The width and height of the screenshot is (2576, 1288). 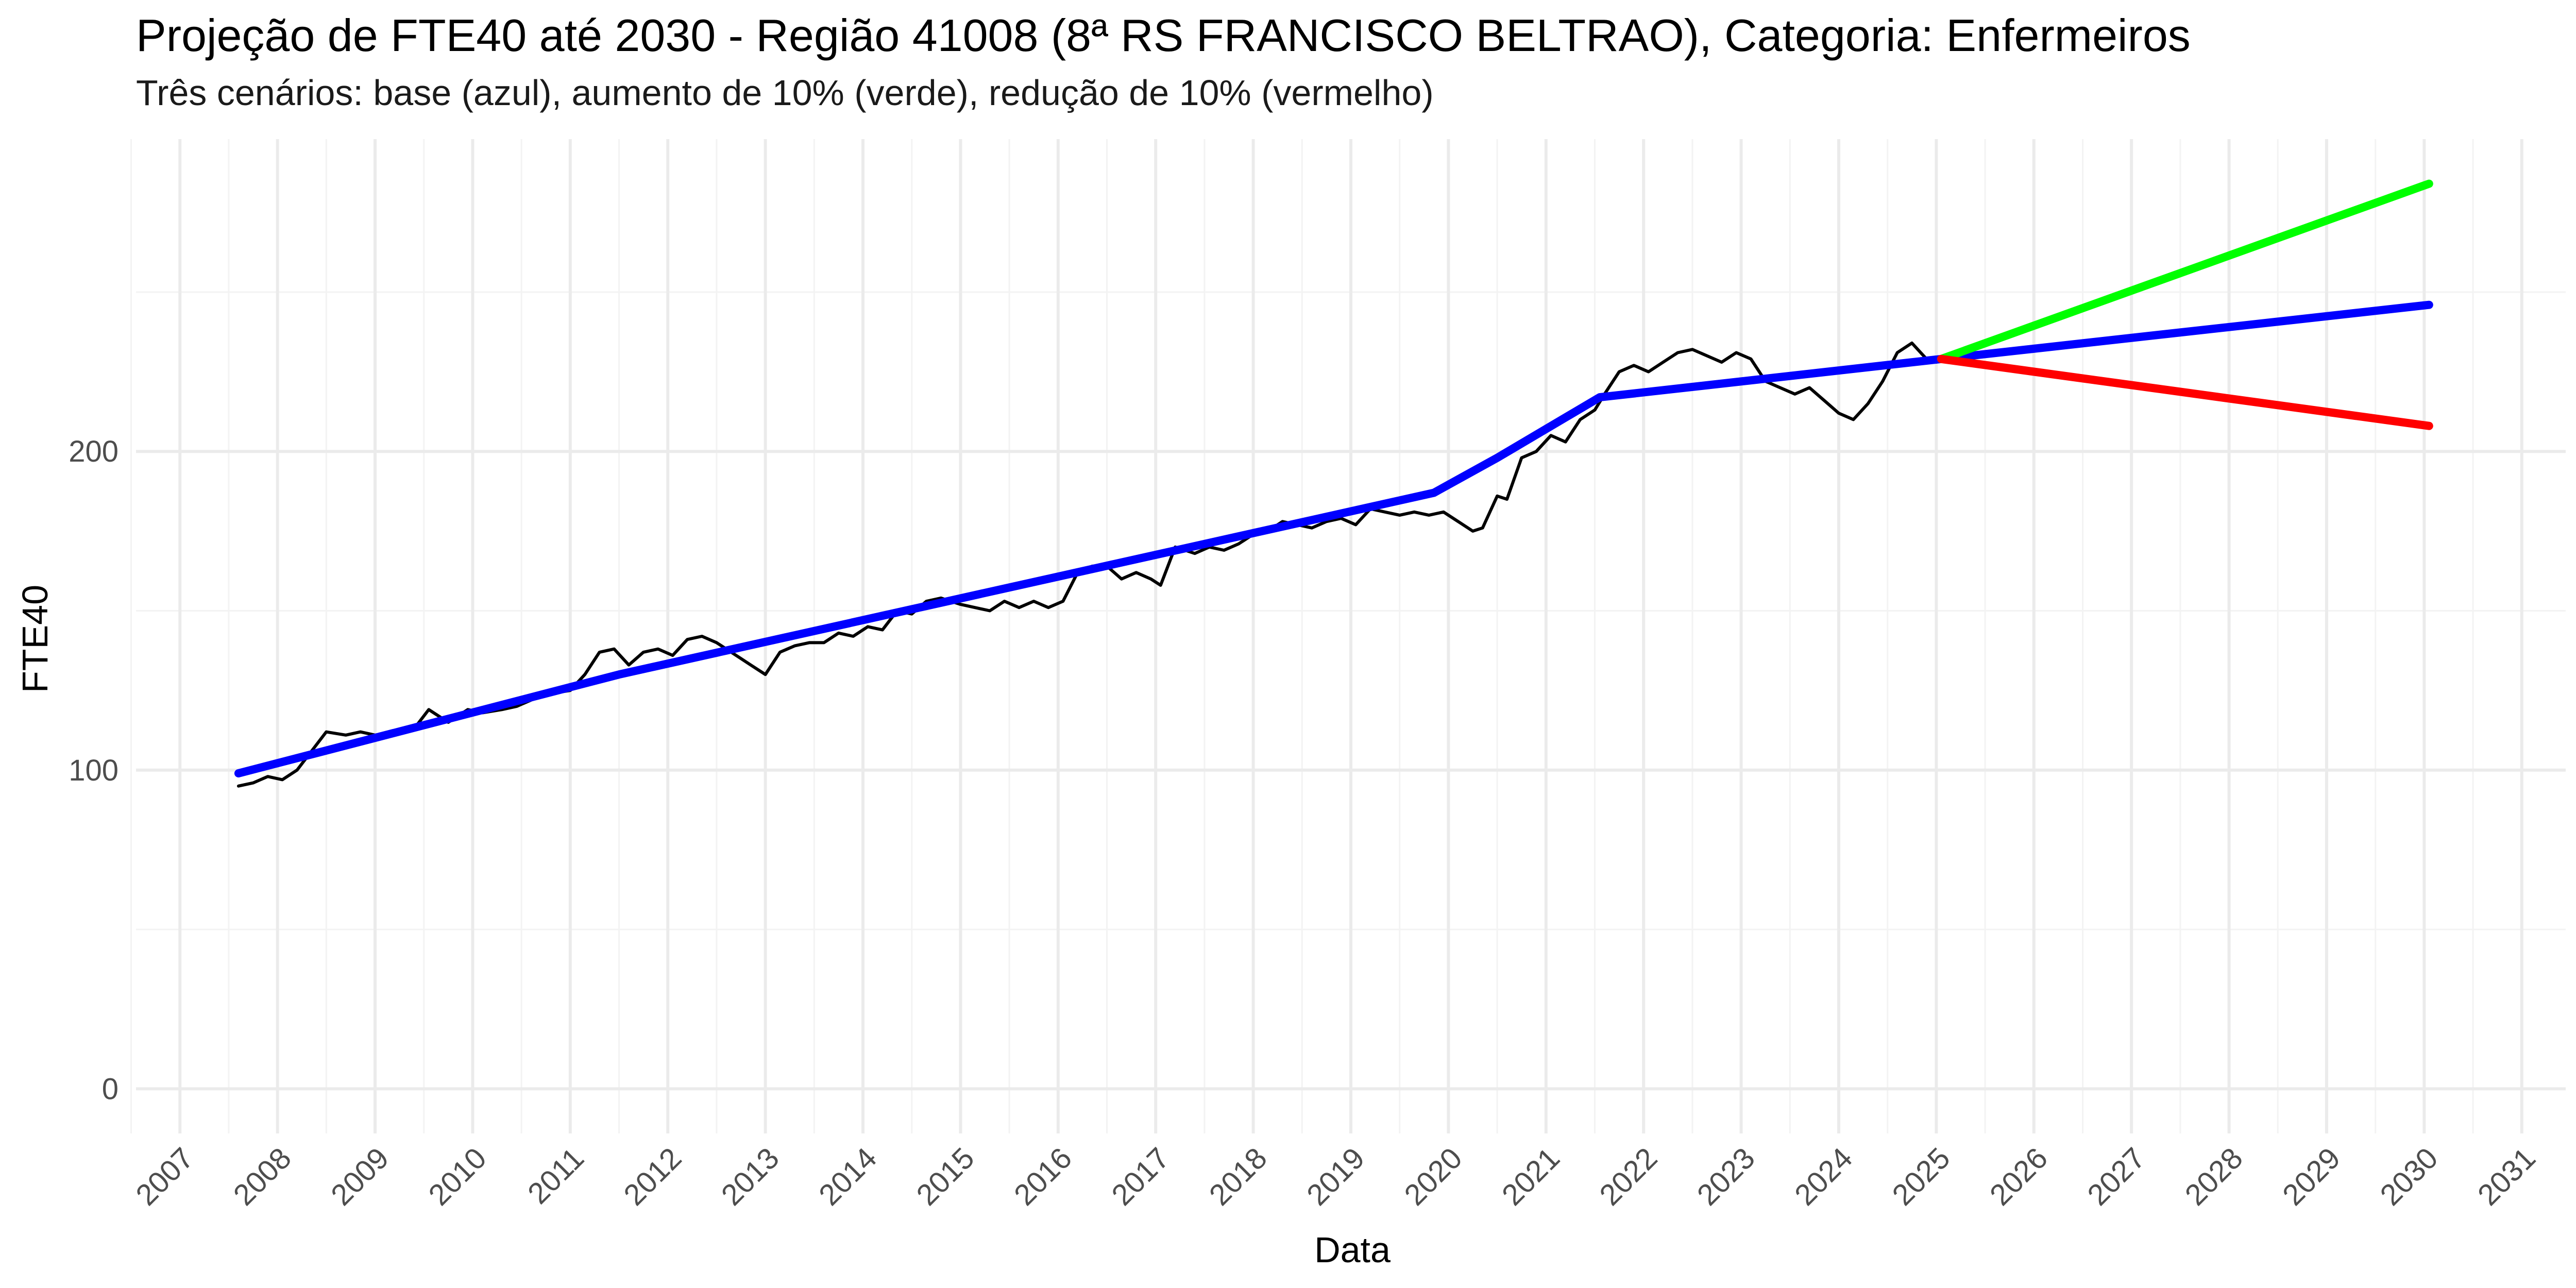 What do you see at coordinates (555, 1176) in the screenshot?
I see `x-tick-label: 2011` at bounding box center [555, 1176].